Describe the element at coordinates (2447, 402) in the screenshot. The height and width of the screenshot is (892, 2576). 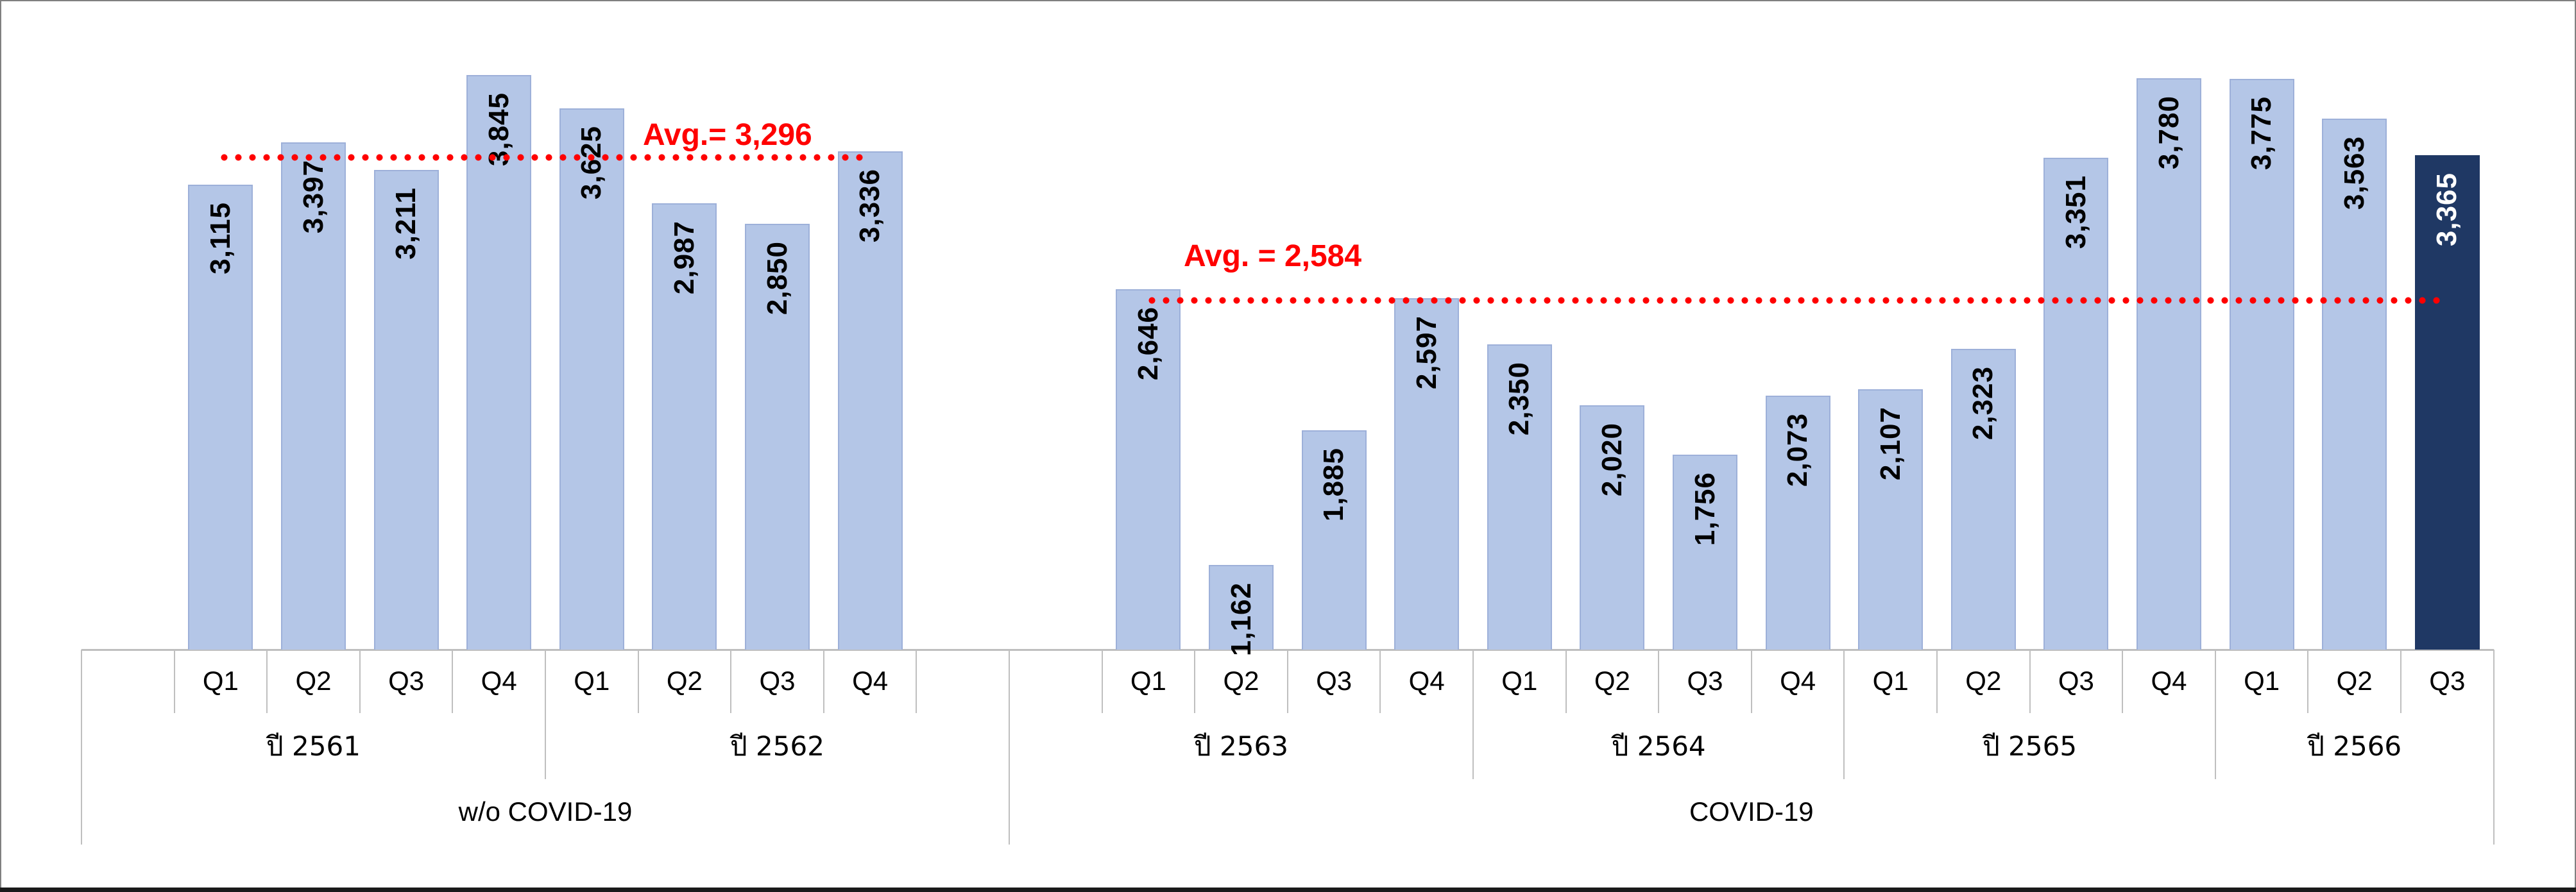
I see `bar-covid-2566-q3: 3,365` at that location.